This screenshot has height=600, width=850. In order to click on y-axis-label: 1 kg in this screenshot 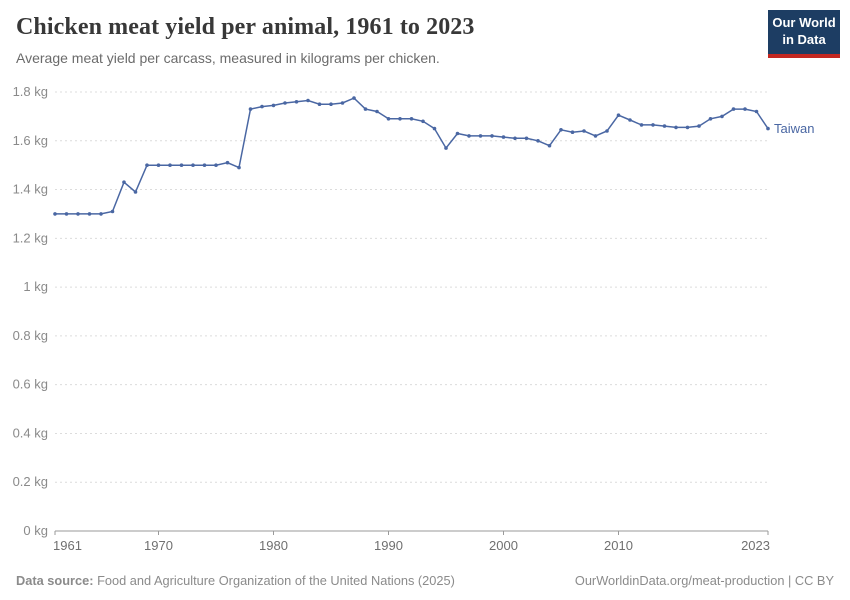, I will do `click(35, 286)`.